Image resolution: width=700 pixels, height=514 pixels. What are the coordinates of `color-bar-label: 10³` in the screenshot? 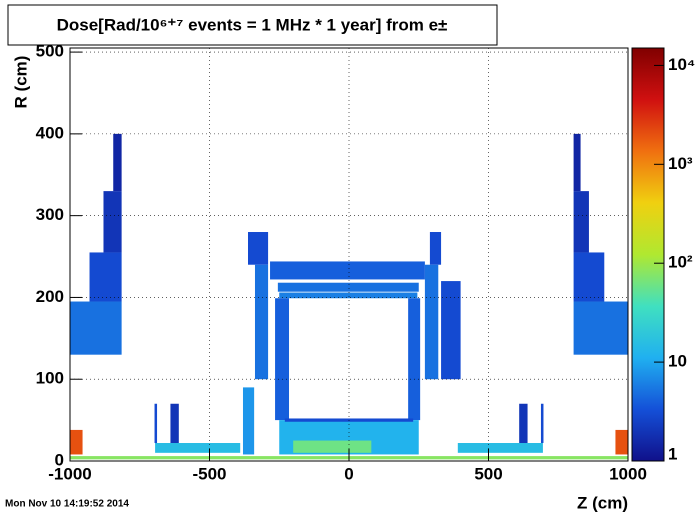 It's located at (680, 163).